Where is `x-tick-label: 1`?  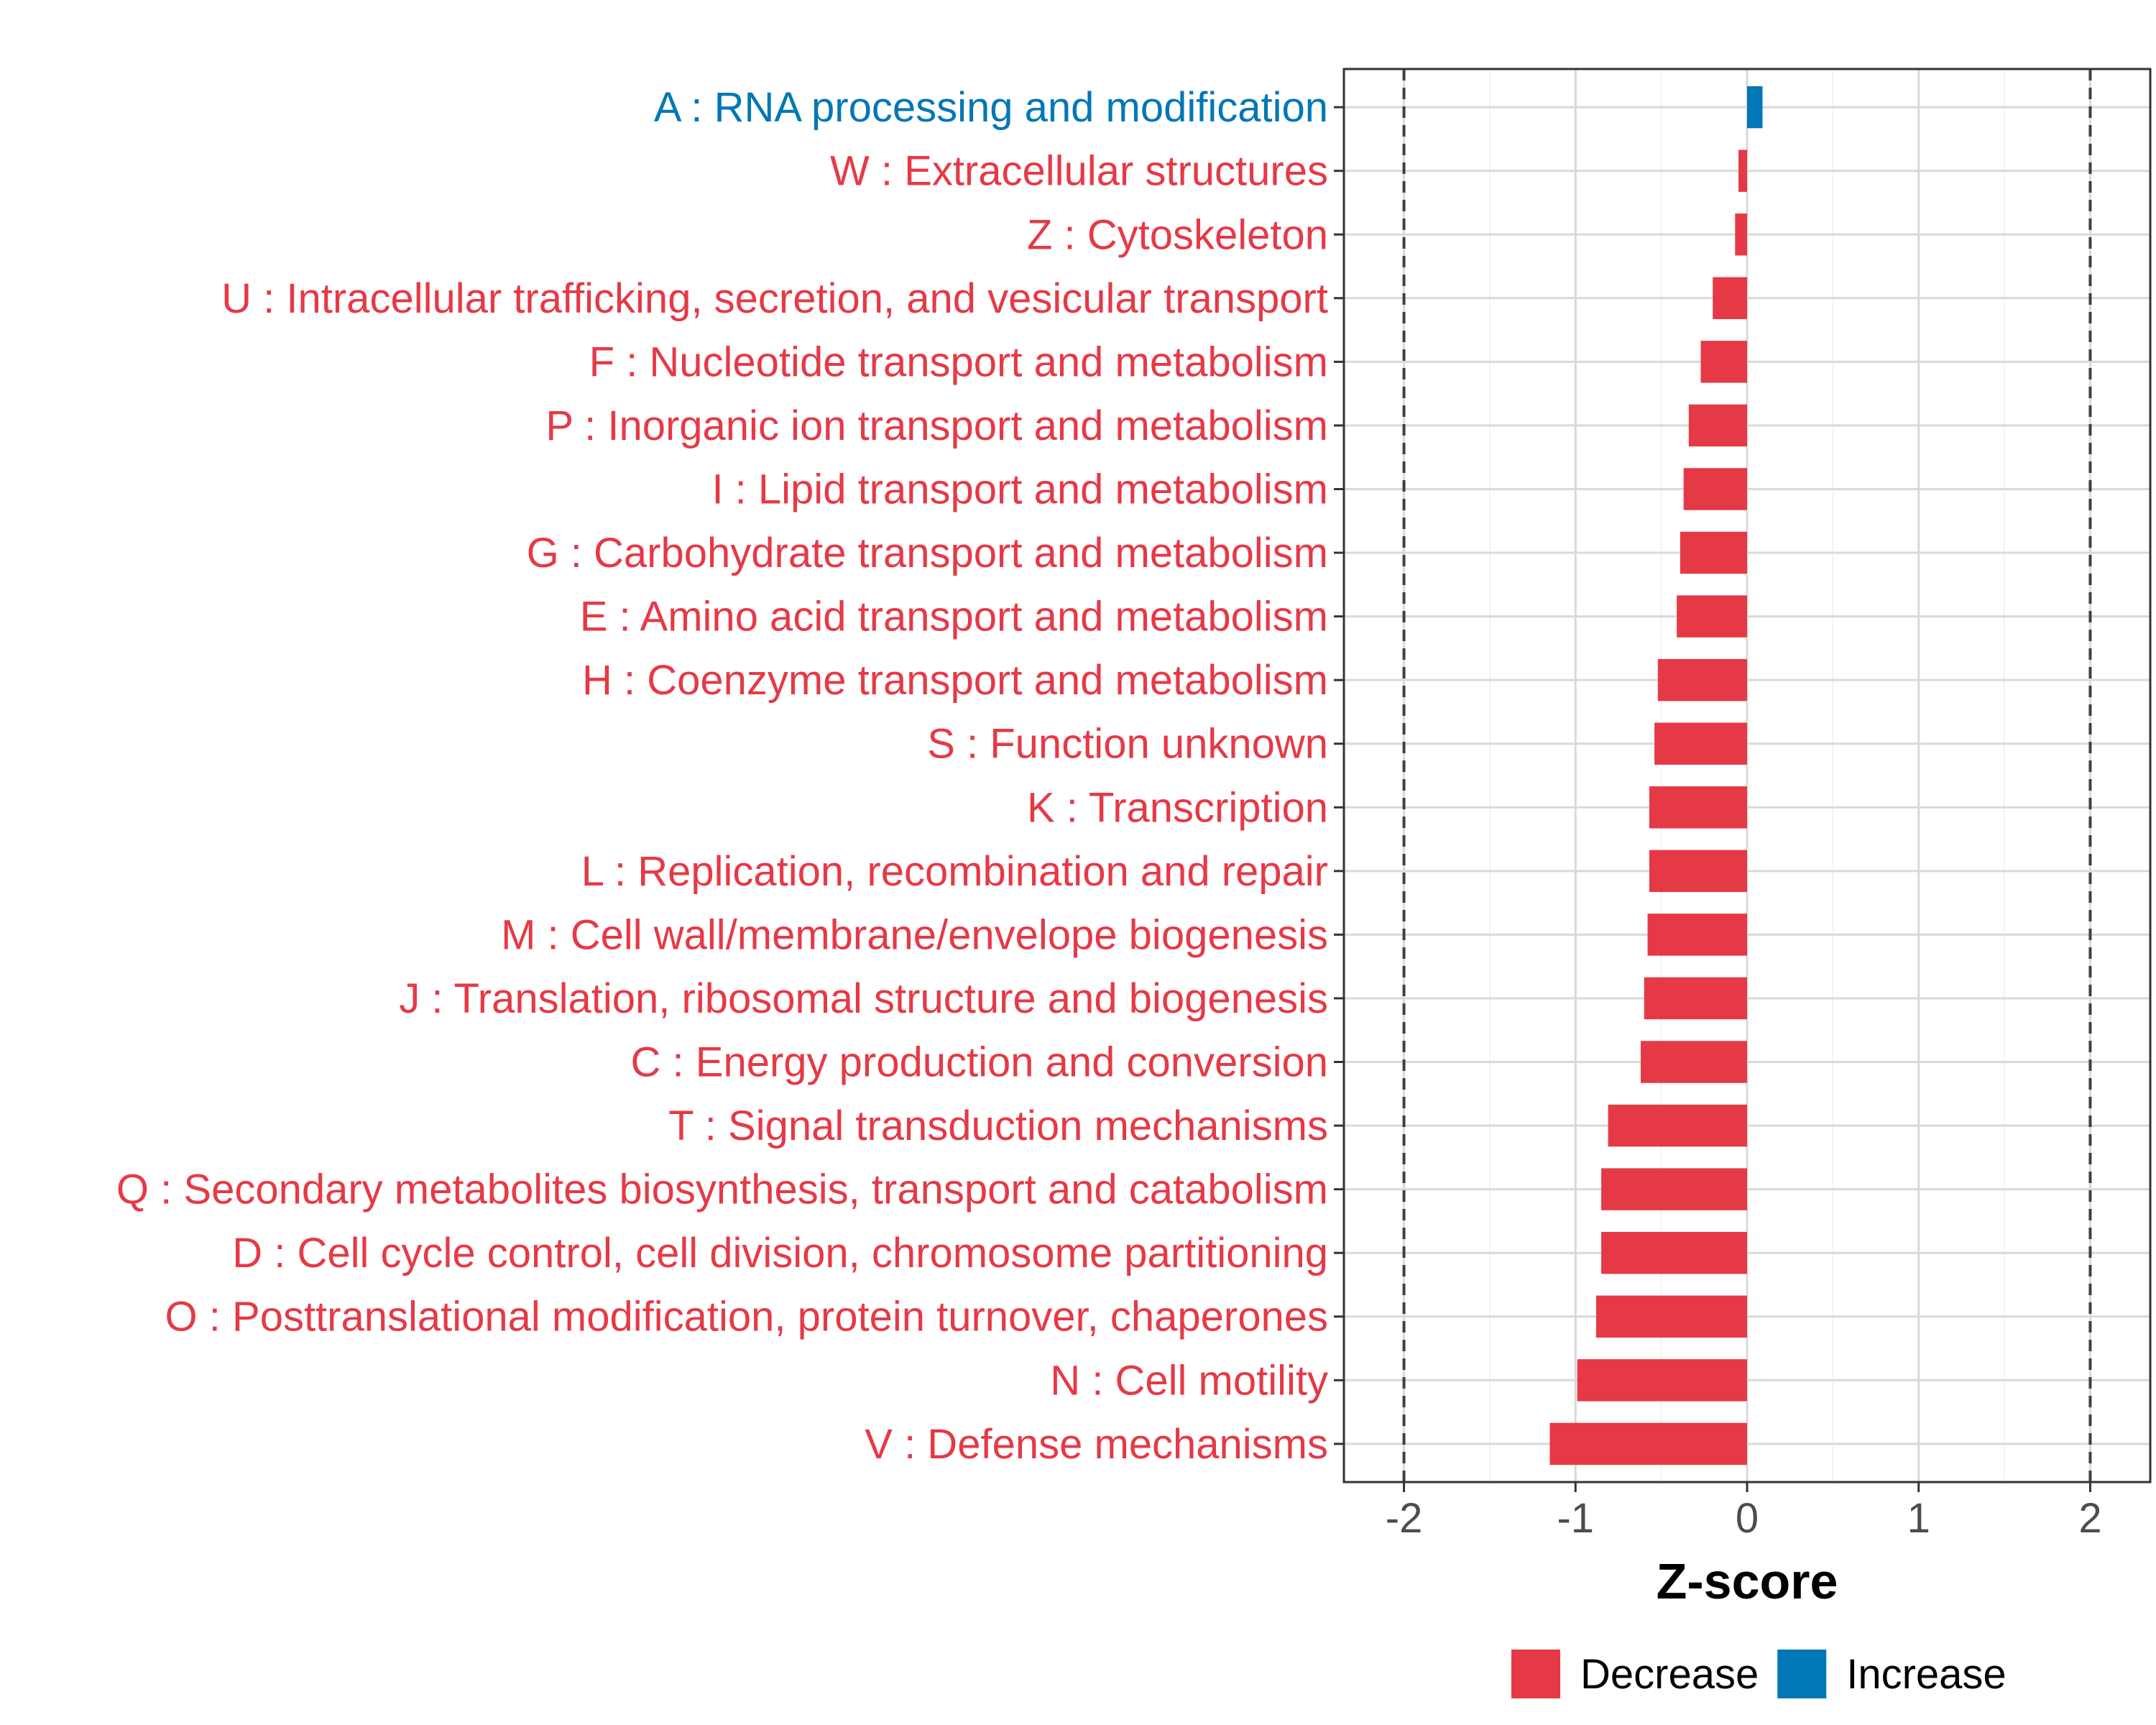 x-tick-label: 1 is located at coordinates (1918, 1518).